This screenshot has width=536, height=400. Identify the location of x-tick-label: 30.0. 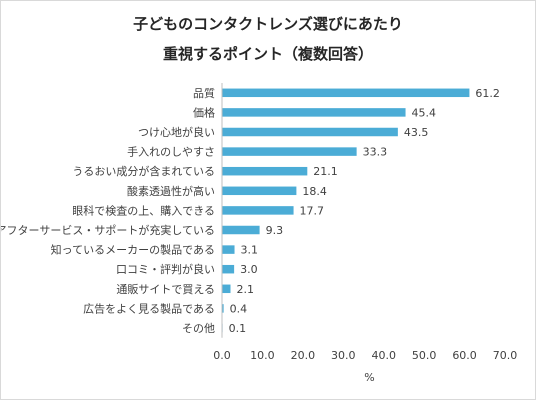
(343, 355).